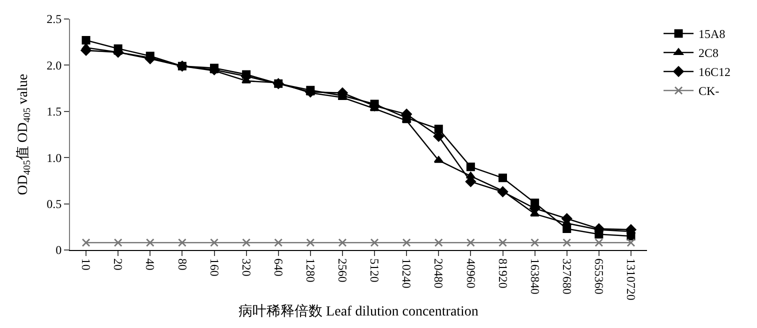 This screenshot has width=757, height=328. What do you see at coordinates (54, 111) in the screenshot?
I see `y-tick-label: 1.5` at bounding box center [54, 111].